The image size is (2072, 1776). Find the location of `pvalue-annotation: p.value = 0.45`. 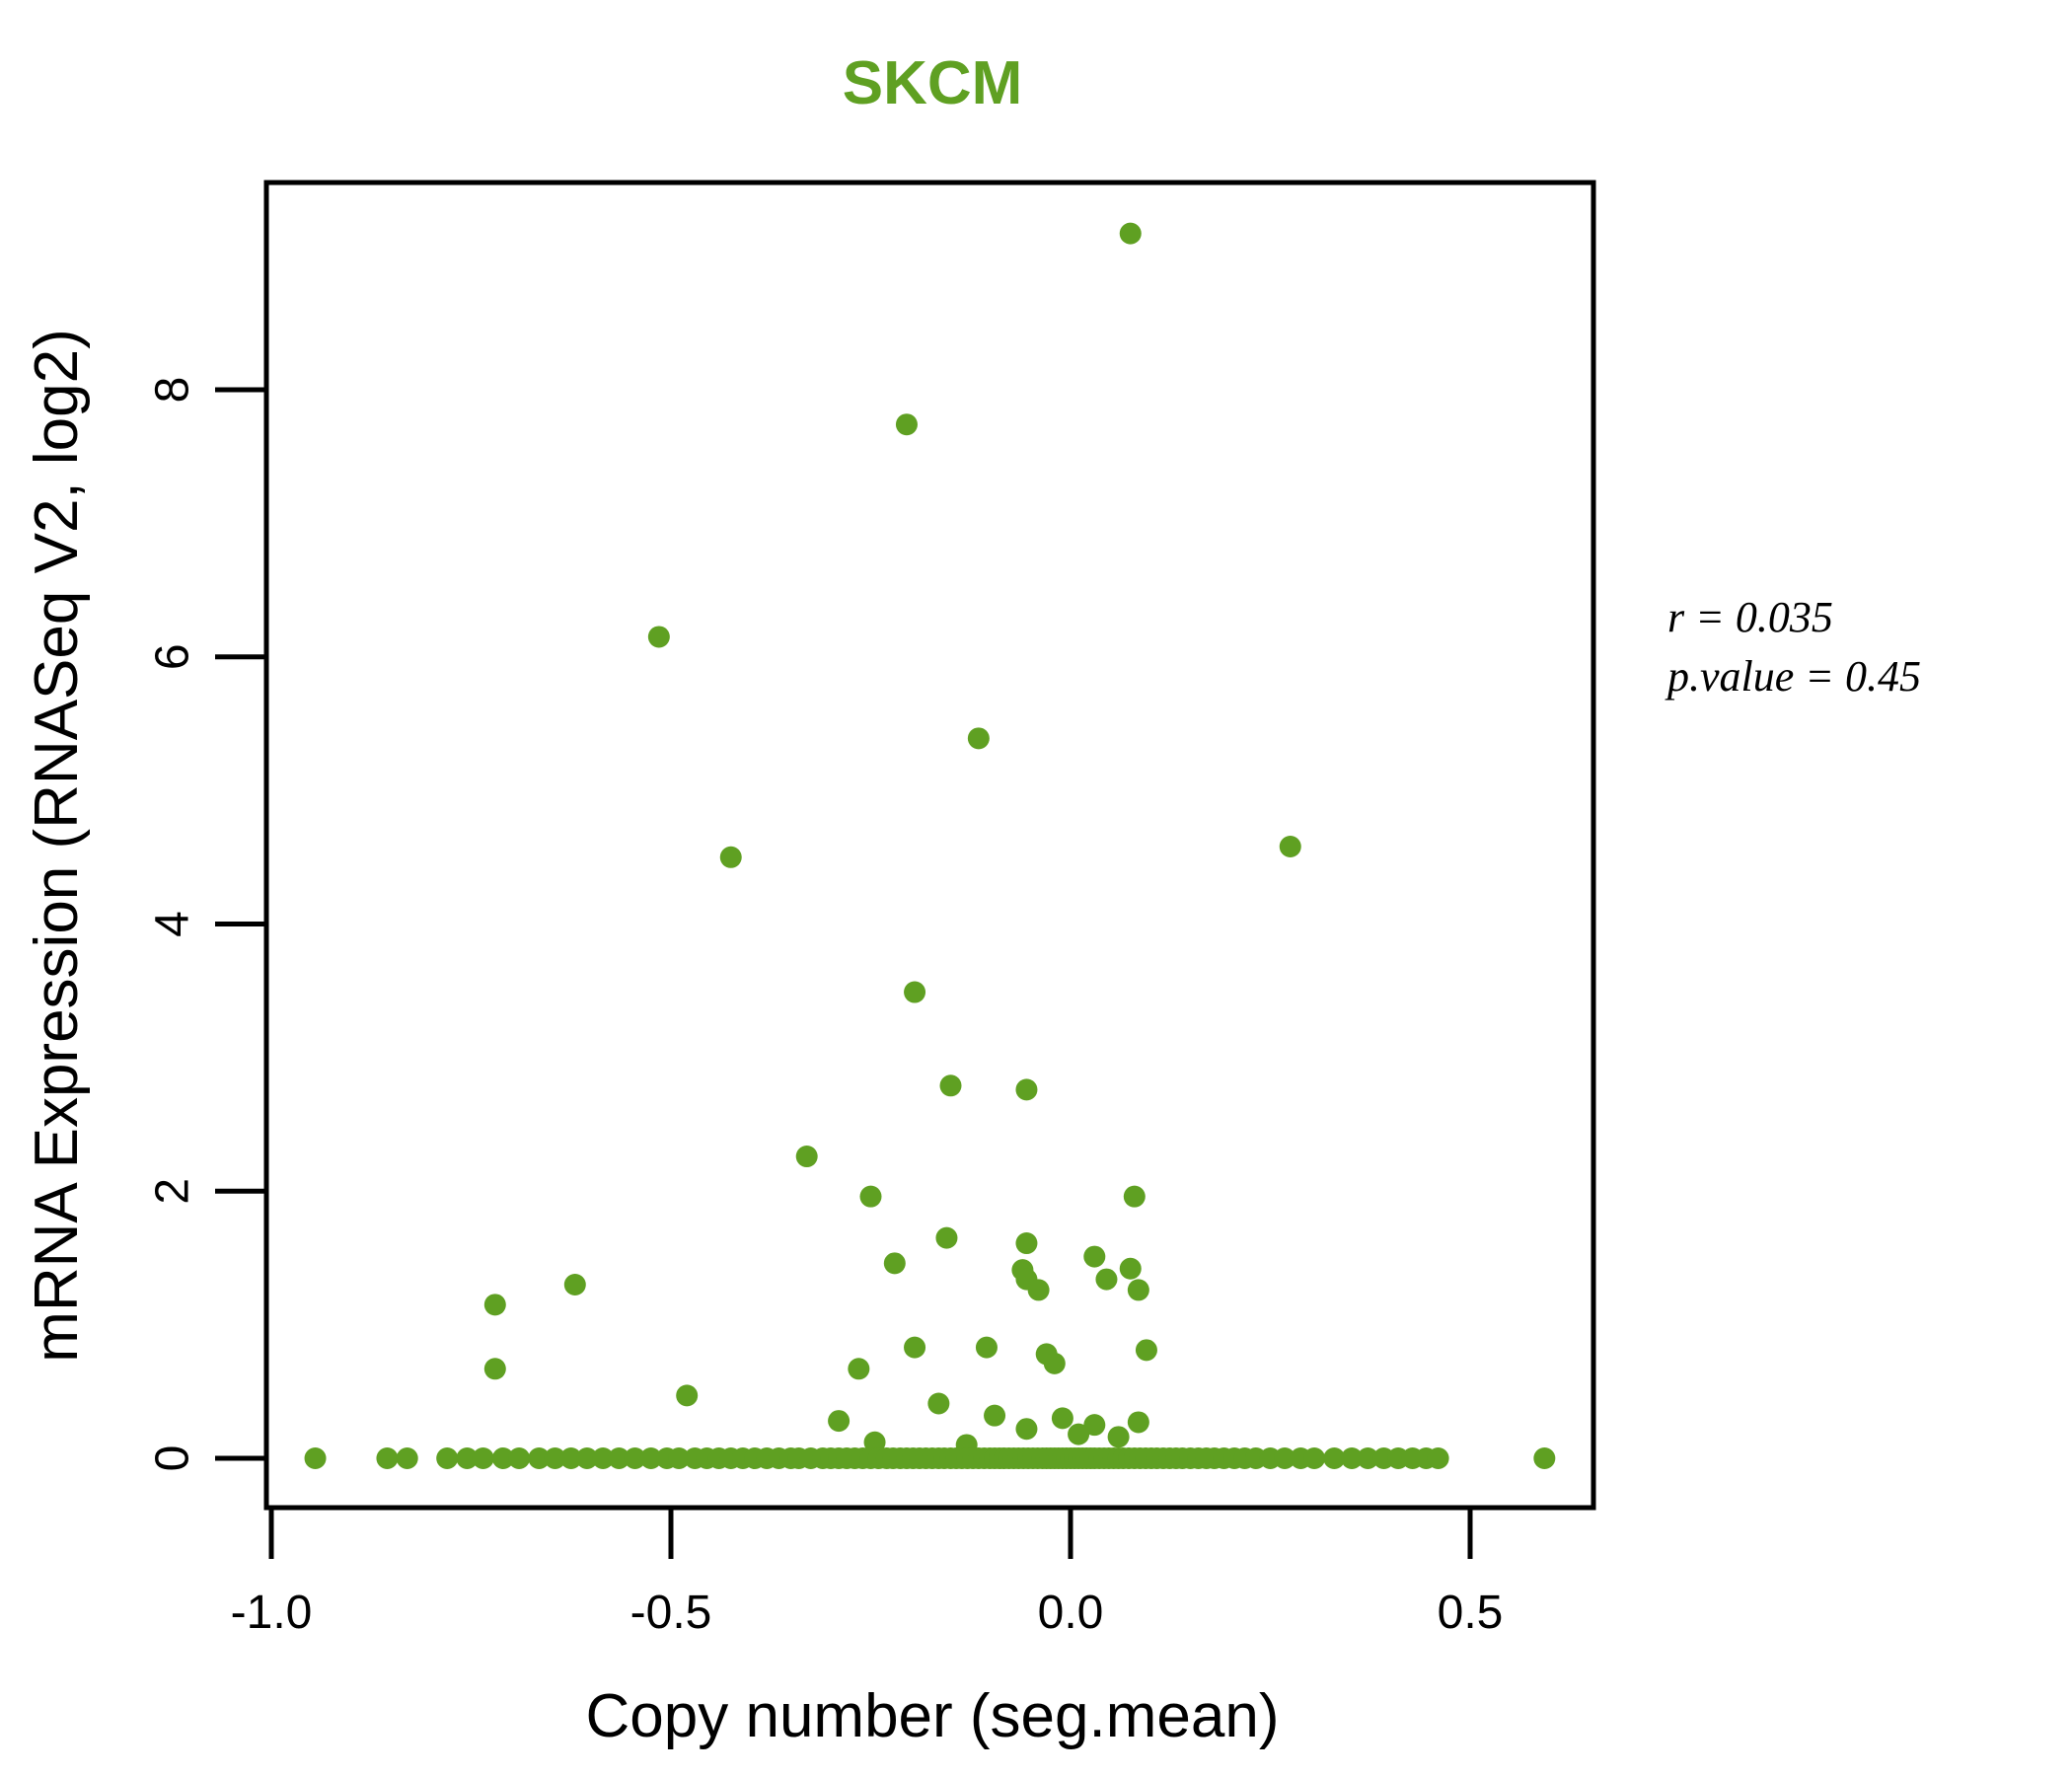

pvalue-annotation: p.value = 0.45 is located at coordinates (1793, 677).